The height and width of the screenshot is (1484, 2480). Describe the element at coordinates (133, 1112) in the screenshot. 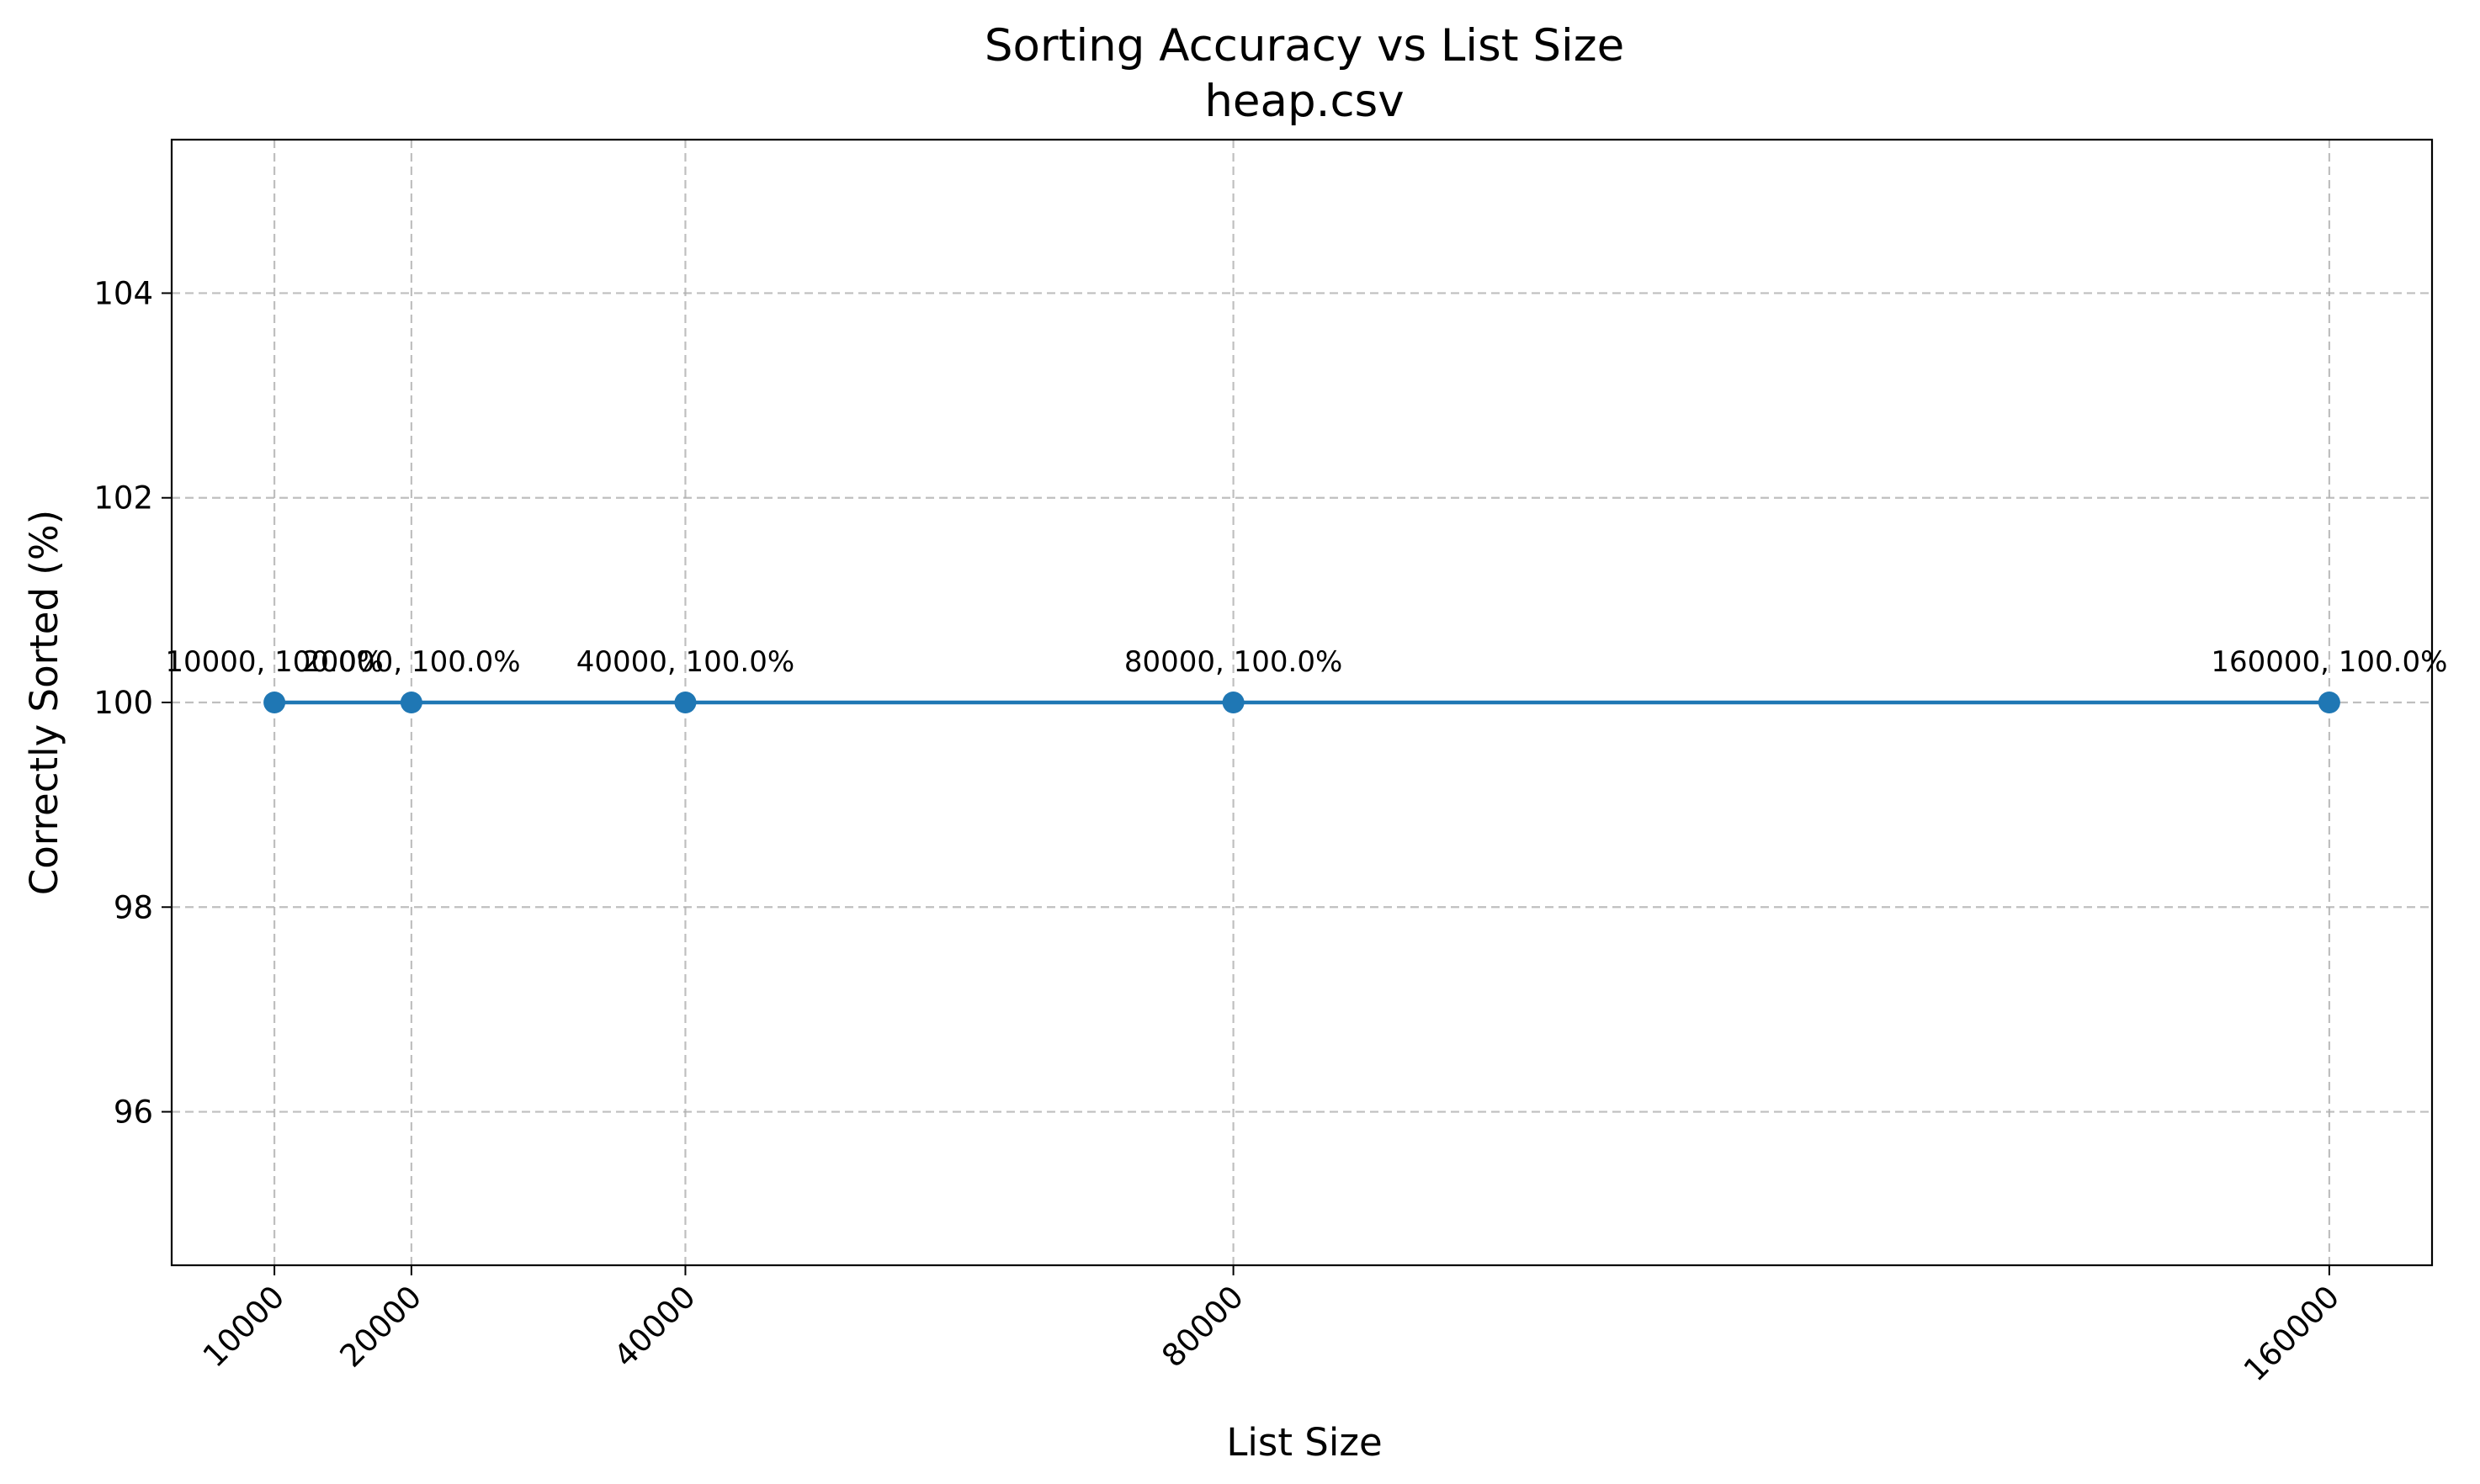

I see `y-tick-label: 96` at that location.